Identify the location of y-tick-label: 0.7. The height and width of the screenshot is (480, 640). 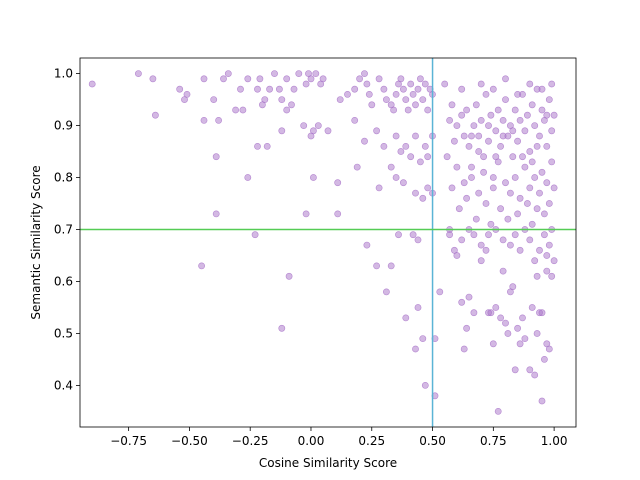
(63, 230).